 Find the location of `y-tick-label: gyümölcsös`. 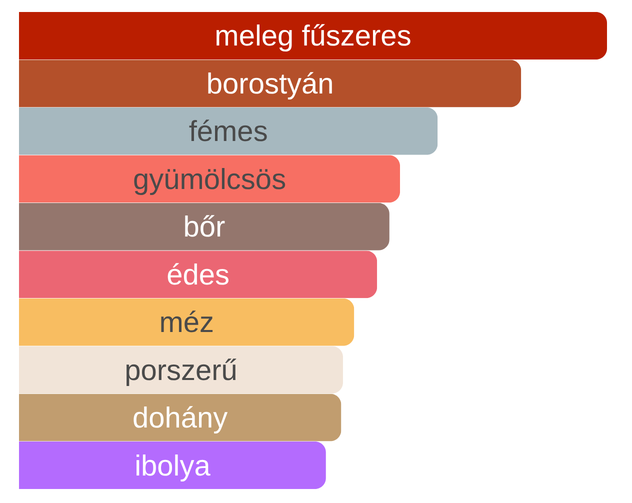

y-tick-label: gyümölcsös is located at coordinates (209, 180).